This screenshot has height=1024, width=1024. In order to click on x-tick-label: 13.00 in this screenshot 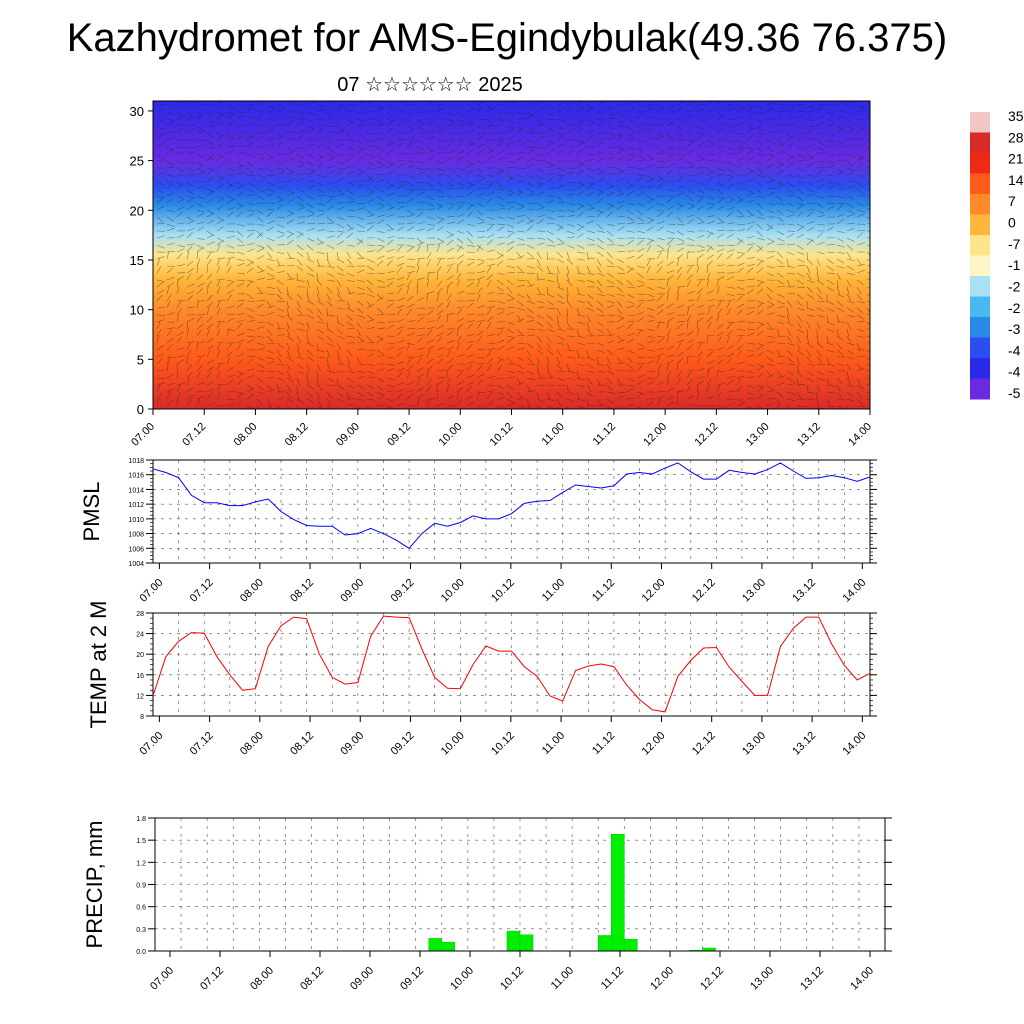, I will do `click(762, 979)`.